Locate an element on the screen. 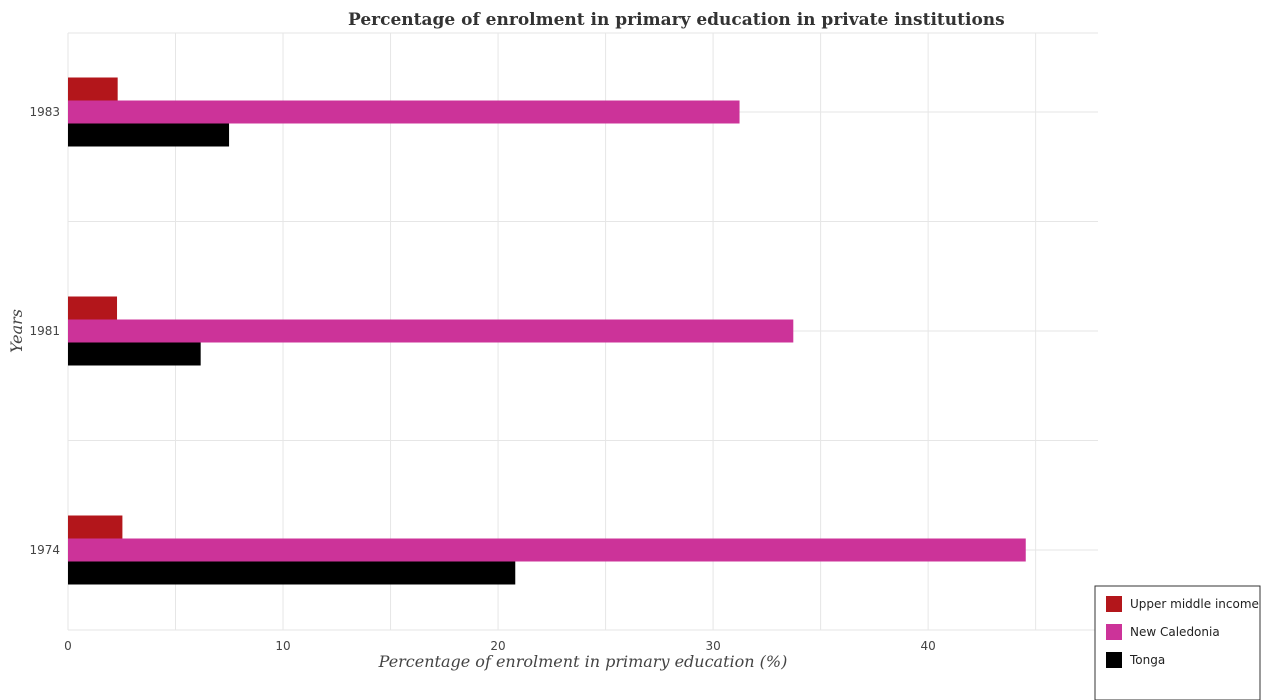  legend-box is located at coordinates (1177, 642).